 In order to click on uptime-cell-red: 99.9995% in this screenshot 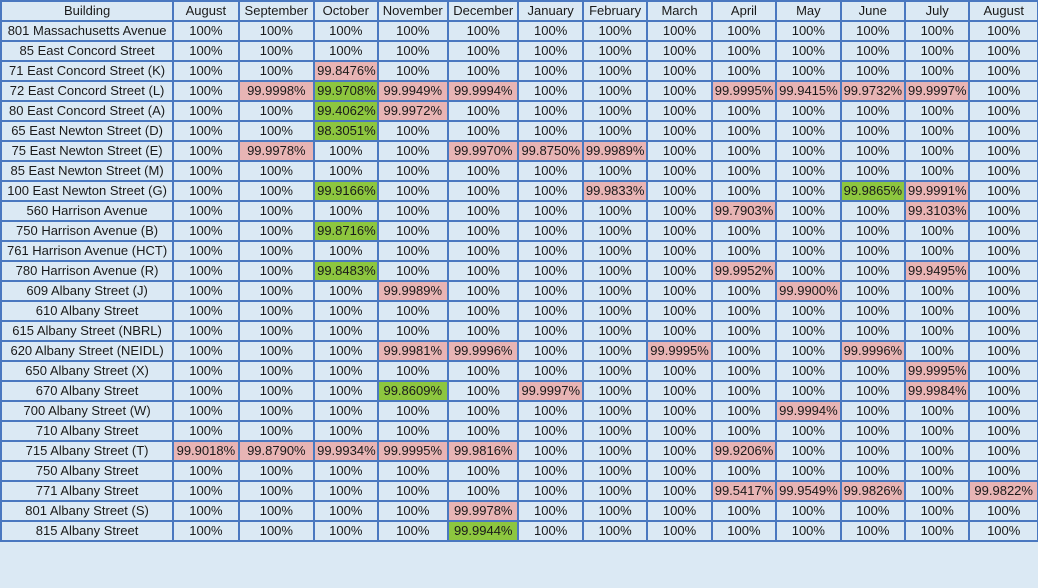, I will do `click(744, 91)`.